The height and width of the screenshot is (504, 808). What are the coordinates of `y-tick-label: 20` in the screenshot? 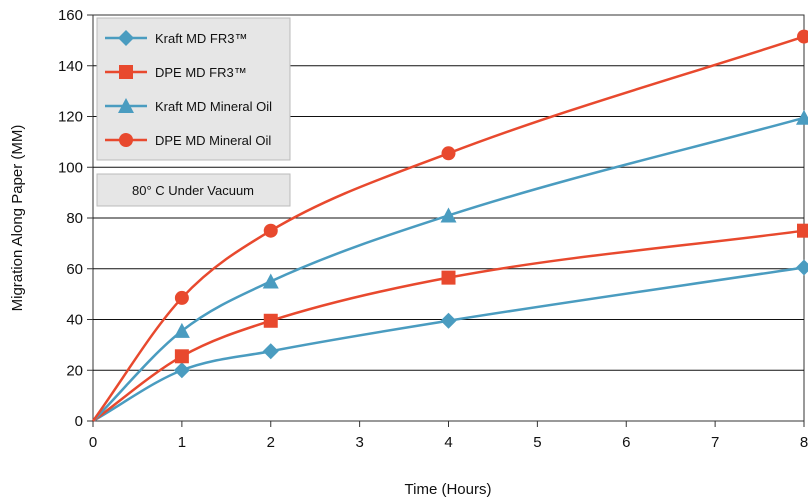 It's located at (74, 370).